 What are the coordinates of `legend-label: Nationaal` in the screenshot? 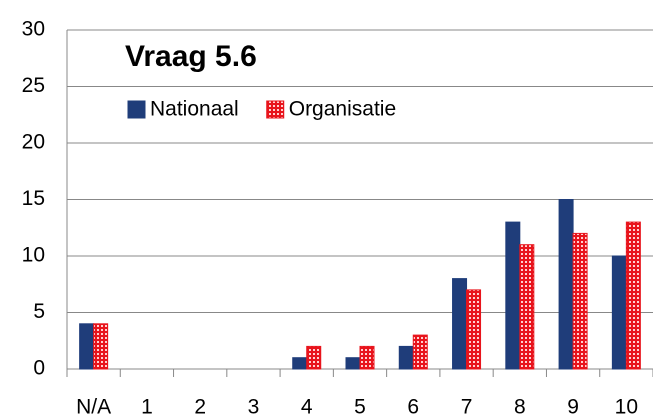 It's located at (194, 109).